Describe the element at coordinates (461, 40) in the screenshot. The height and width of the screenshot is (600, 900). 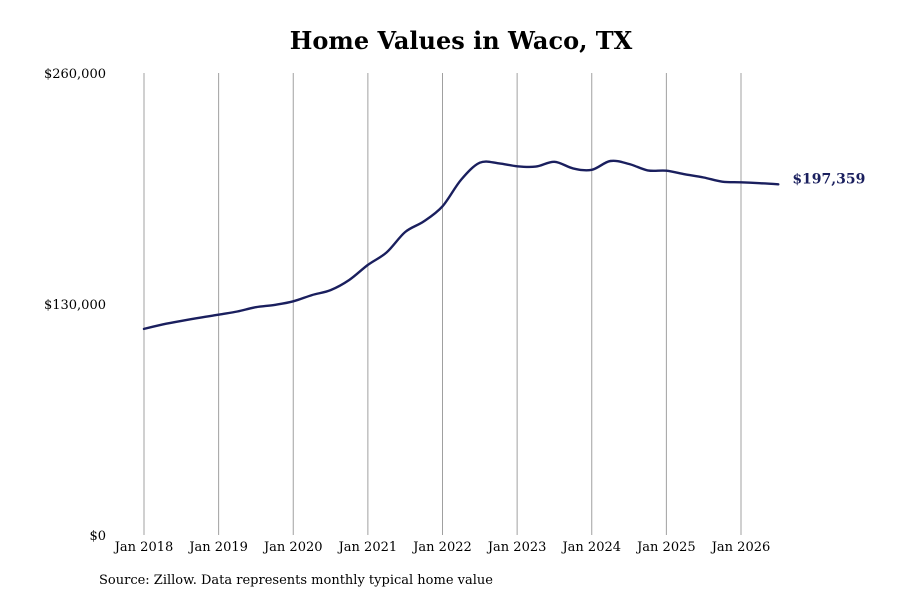
I see `chart-title: Home Values in Waco, TX` at that location.